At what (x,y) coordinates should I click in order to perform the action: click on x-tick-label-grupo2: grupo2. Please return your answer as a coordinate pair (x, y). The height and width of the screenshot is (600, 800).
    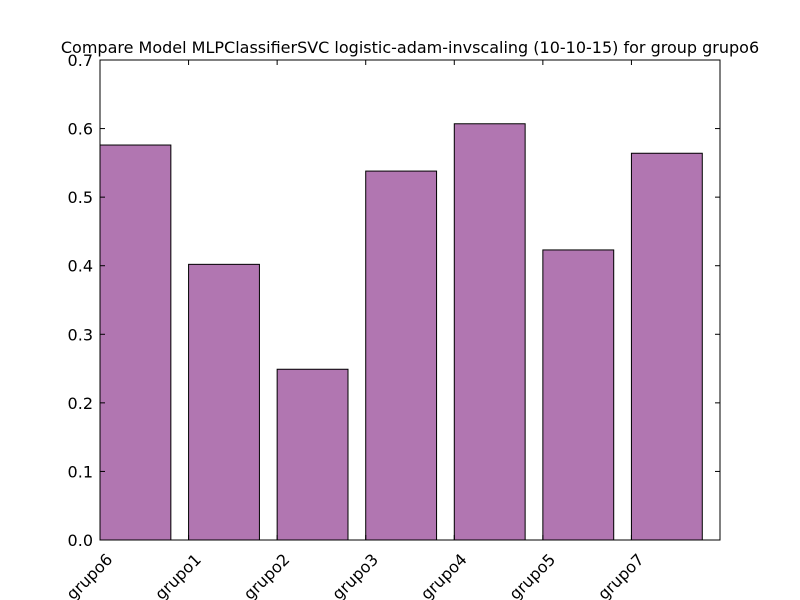
    Looking at the image, I should click on (267, 575).